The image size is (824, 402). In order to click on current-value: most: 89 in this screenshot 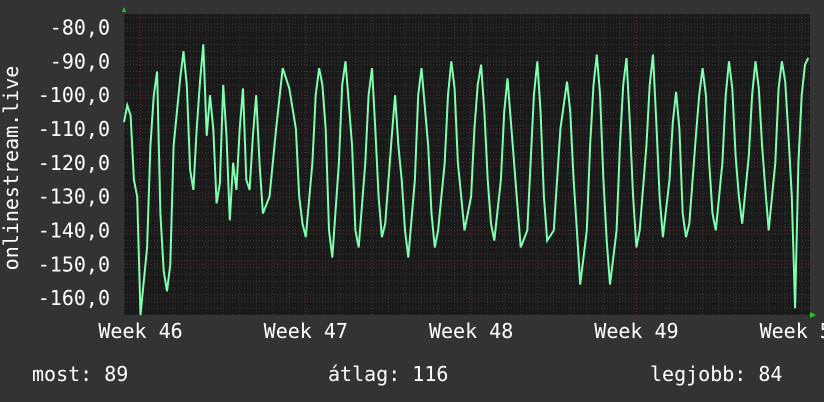, I will do `click(80, 374)`.